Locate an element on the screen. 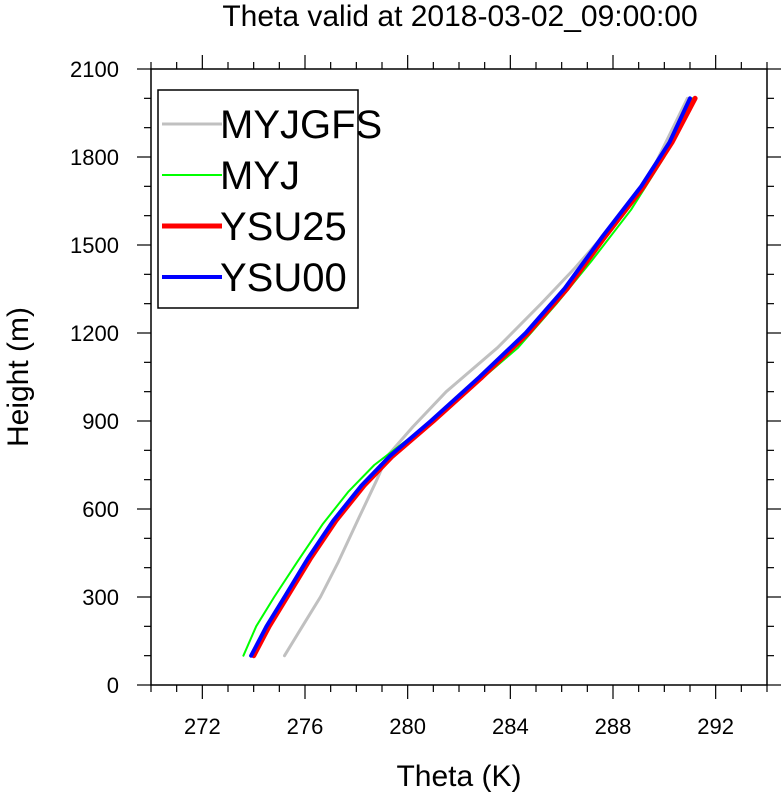 The height and width of the screenshot is (796, 783). y-tick-label: 1500 is located at coordinates (94, 245).